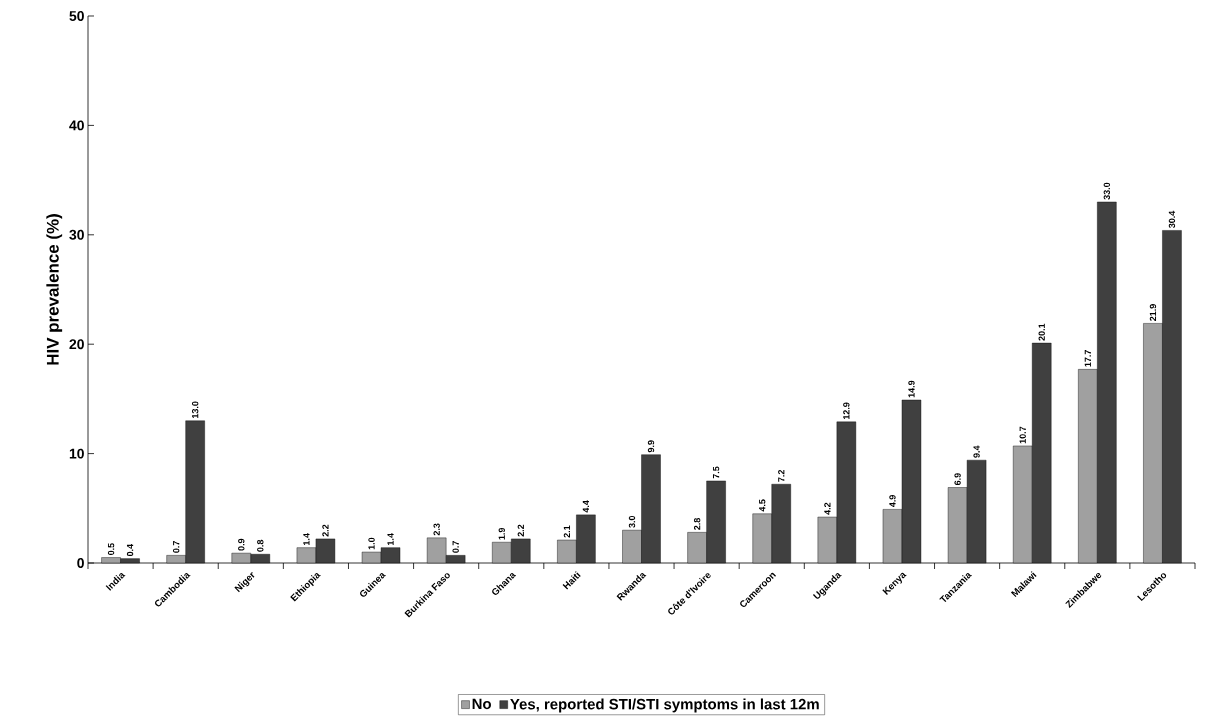 This screenshot has height=723, width=1225. Describe the element at coordinates (1172, 219) in the screenshot. I see `data-label: 30.4` at that location.